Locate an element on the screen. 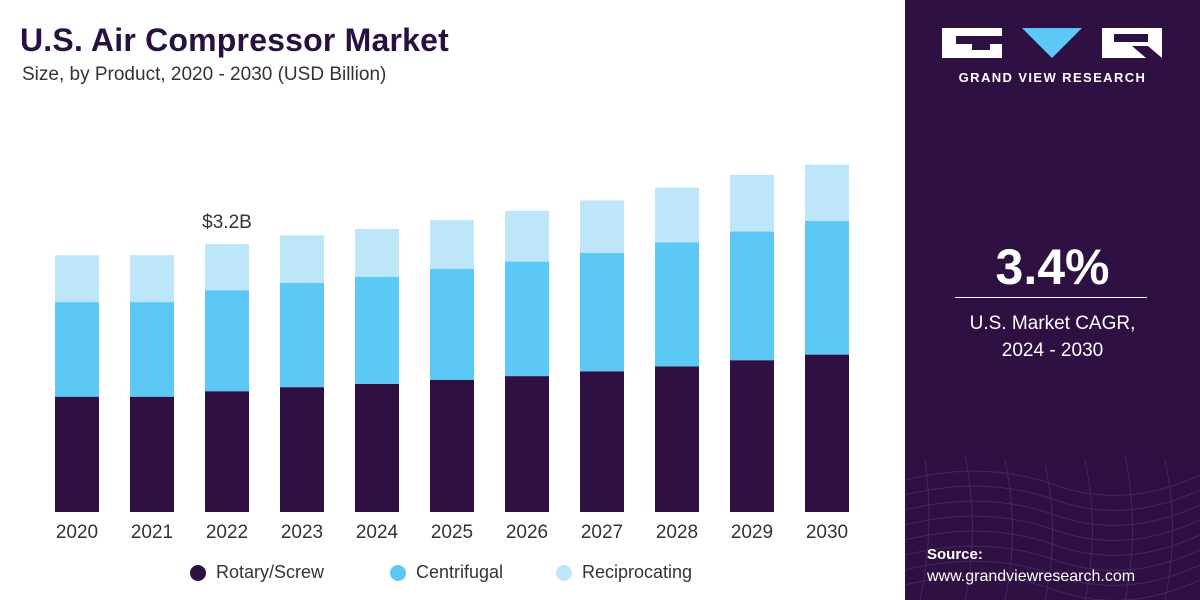  x-tick-label-2025: 2025 is located at coordinates (452, 532).